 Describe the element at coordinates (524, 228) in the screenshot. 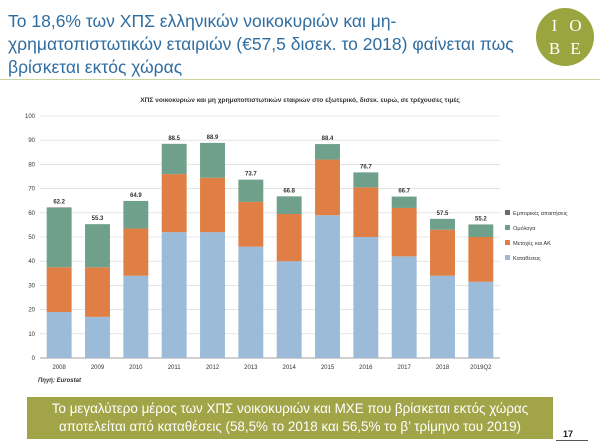

I see `legend-label: Ομόλογα` at that location.